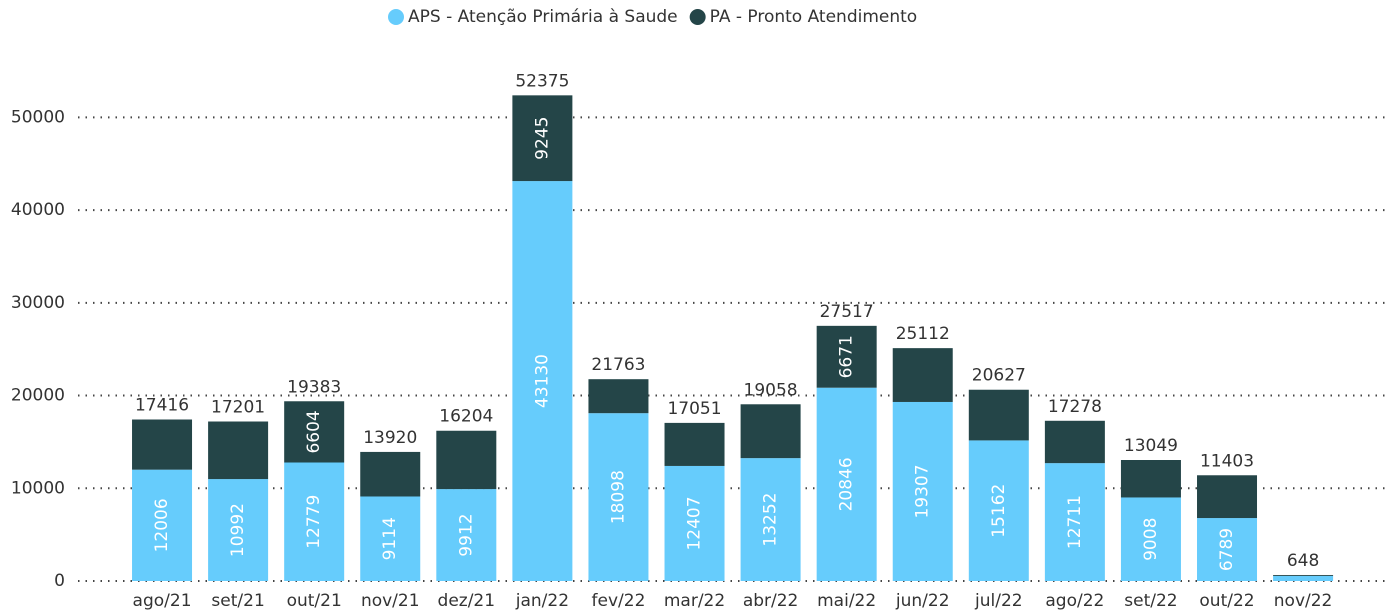 The height and width of the screenshot is (614, 1393). I want to click on data-label: 13252, so click(771, 520).